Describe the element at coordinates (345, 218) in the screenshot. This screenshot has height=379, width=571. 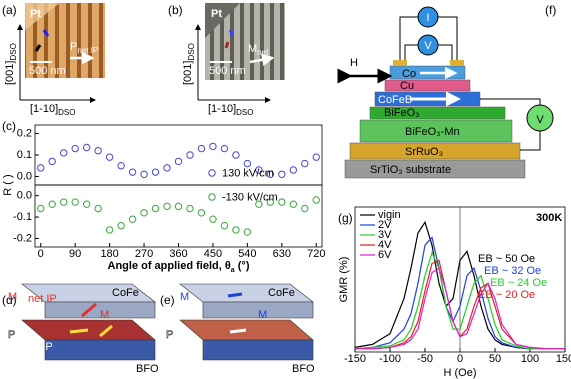
I see `panel-label: (g)` at that location.